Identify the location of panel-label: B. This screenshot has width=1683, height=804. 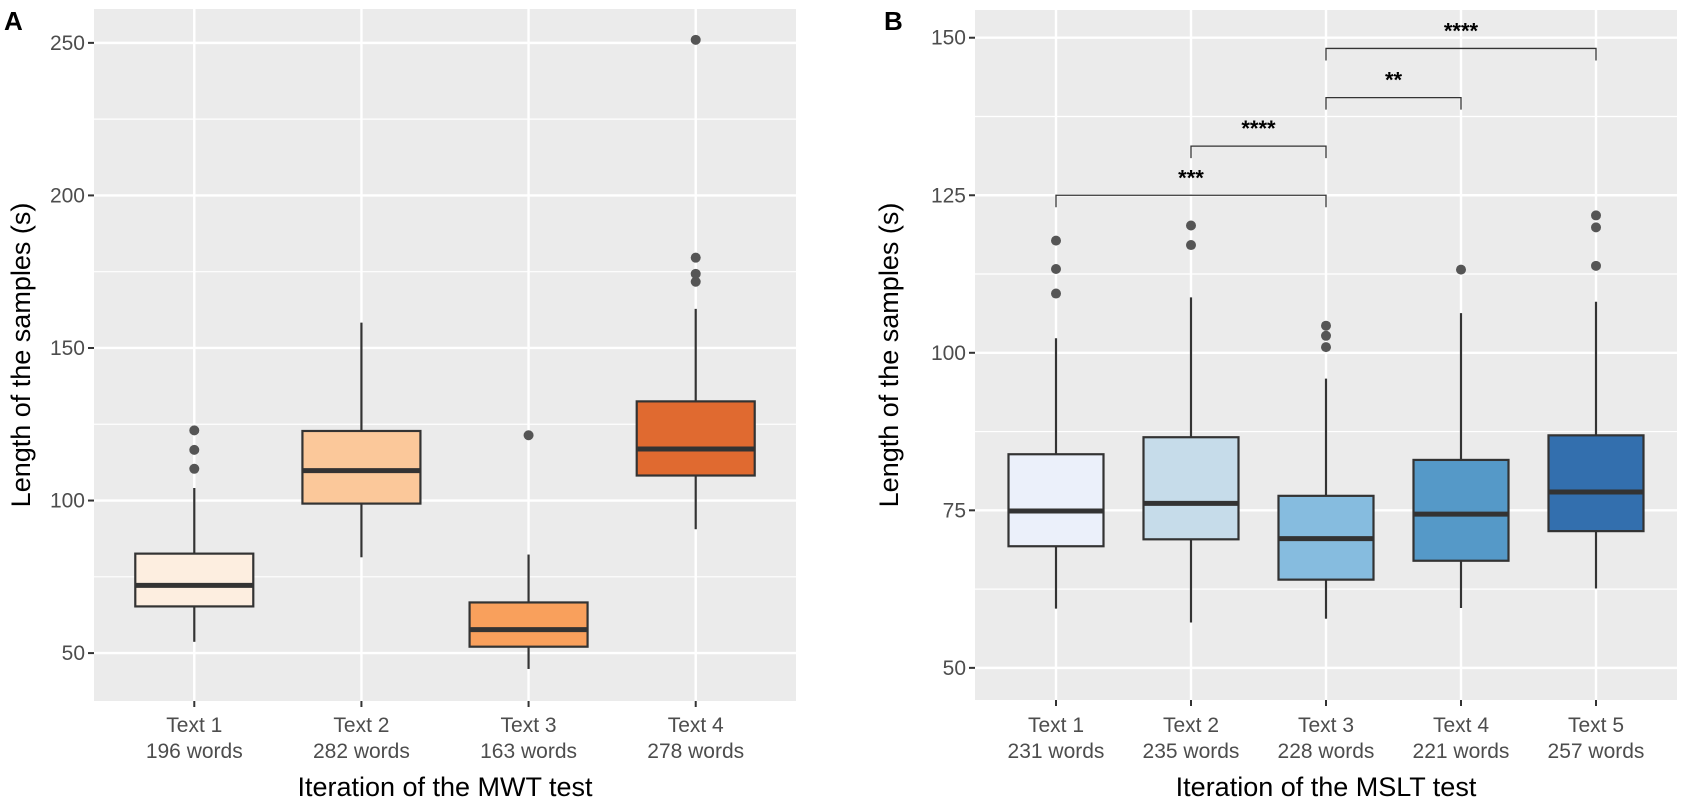
(893, 21).